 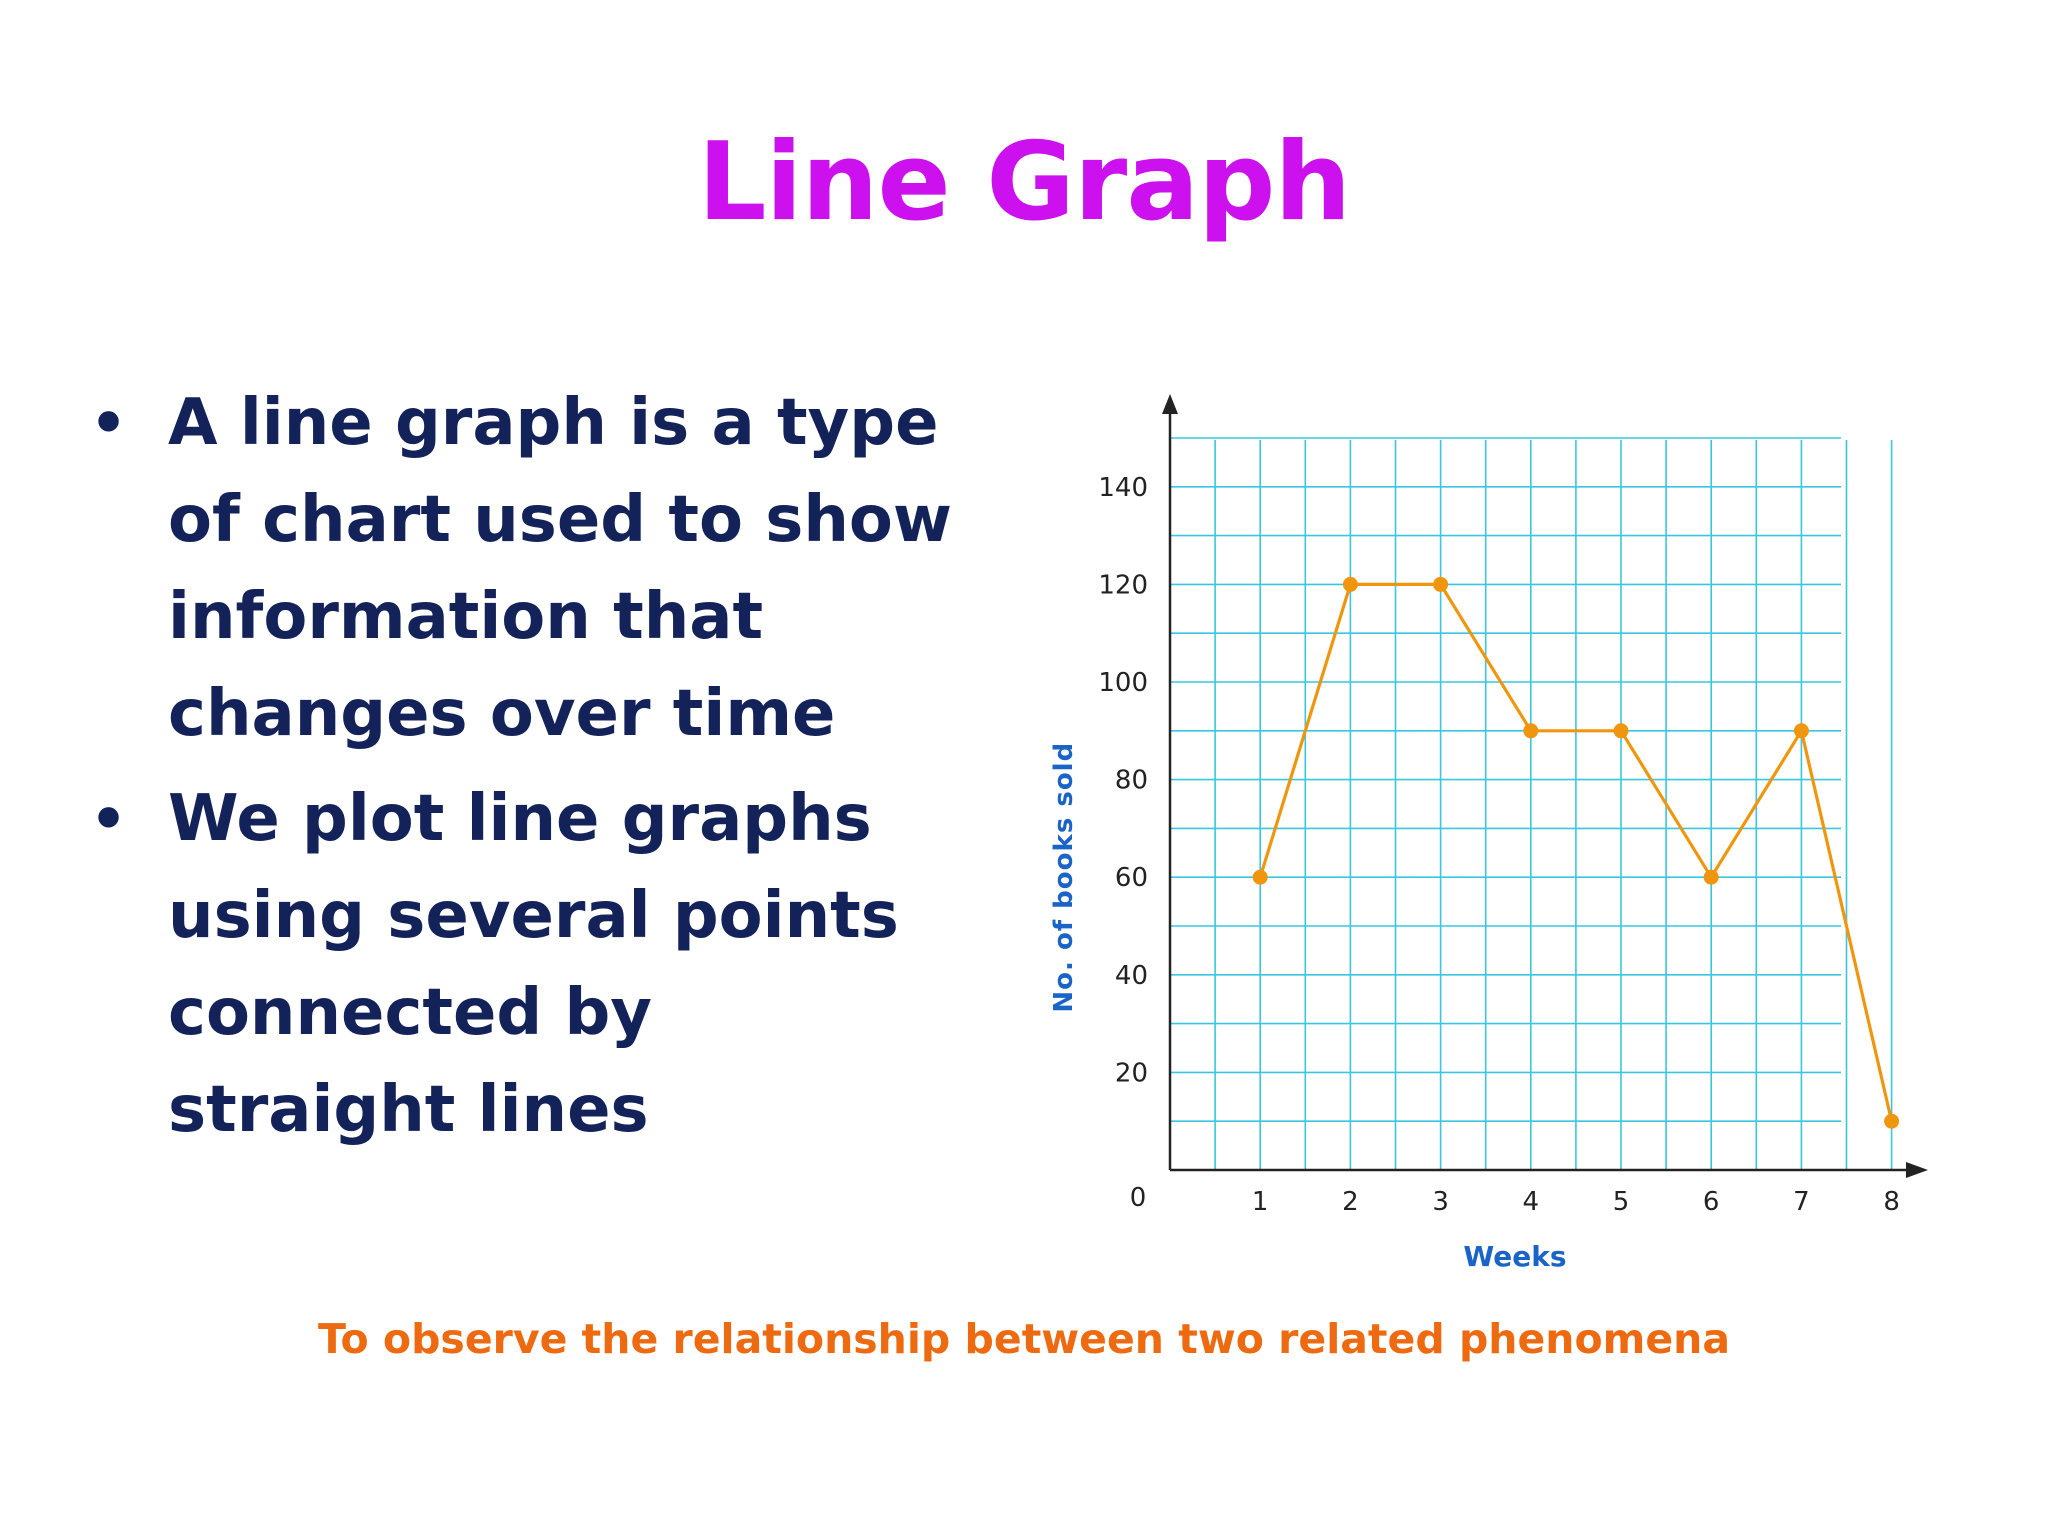 What do you see at coordinates (1917, 1170) in the screenshot?
I see `x-axis-arrow` at bounding box center [1917, 1170].